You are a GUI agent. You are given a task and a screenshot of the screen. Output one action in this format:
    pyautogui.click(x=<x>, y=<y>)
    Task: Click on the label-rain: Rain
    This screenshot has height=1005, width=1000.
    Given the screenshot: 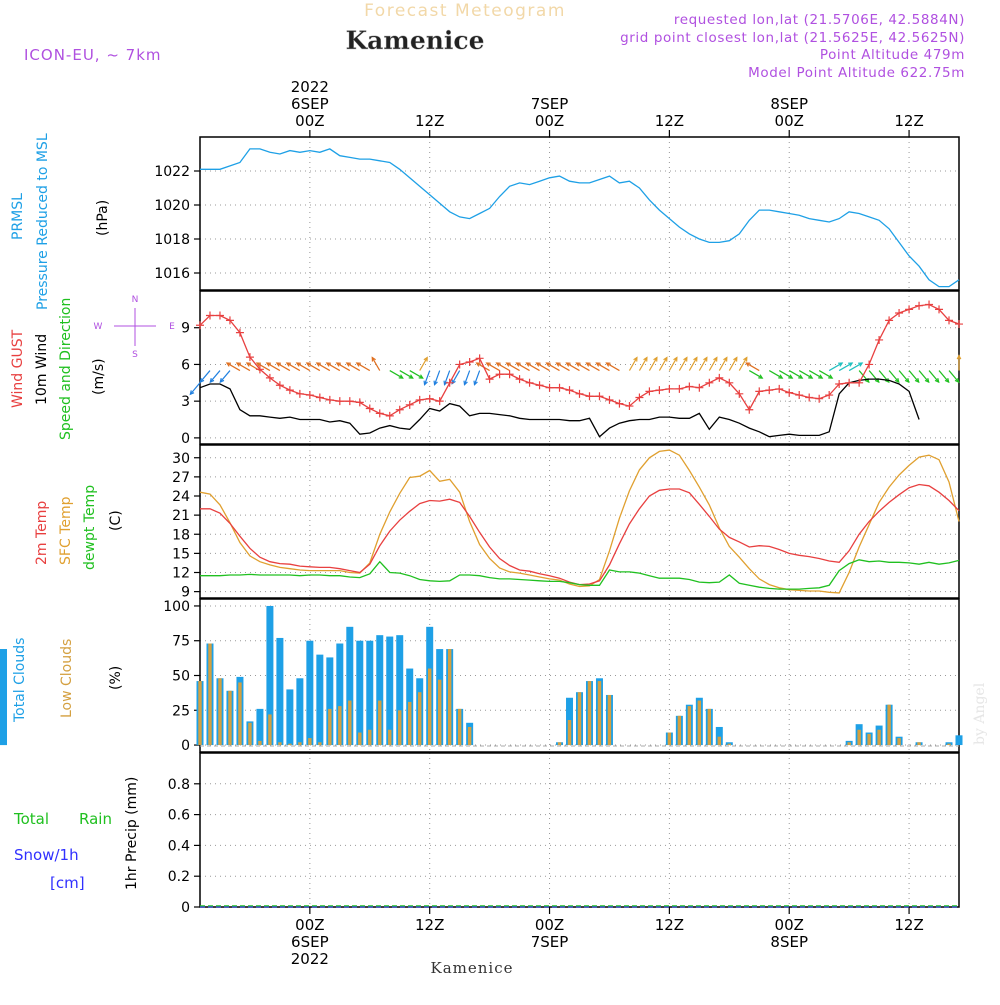 What is the action you would take?
    pyautogui.click(x=95, y=819)
    